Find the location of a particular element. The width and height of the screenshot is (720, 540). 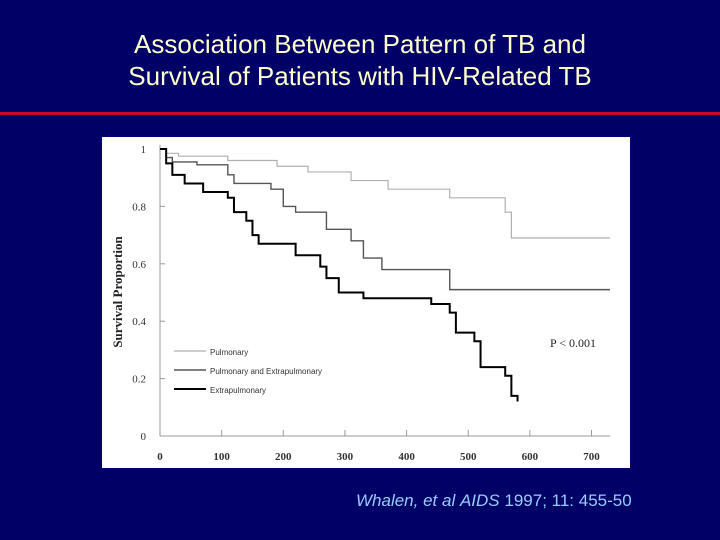

title-line-1: Association Between Pattern of TB and is located at coordinates (360, 44).